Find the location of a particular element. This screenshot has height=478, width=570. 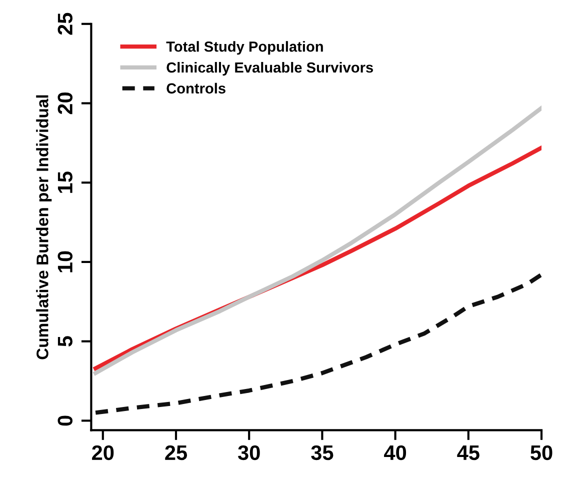

legend-label: Controls is located at coordinates (196, 88).